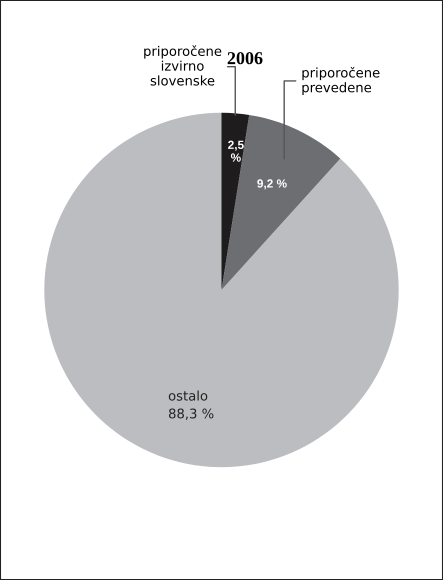 The width and height of the screenshot is (443, 580). I want to click on data-label: 88,3 %, so click(191, 414).